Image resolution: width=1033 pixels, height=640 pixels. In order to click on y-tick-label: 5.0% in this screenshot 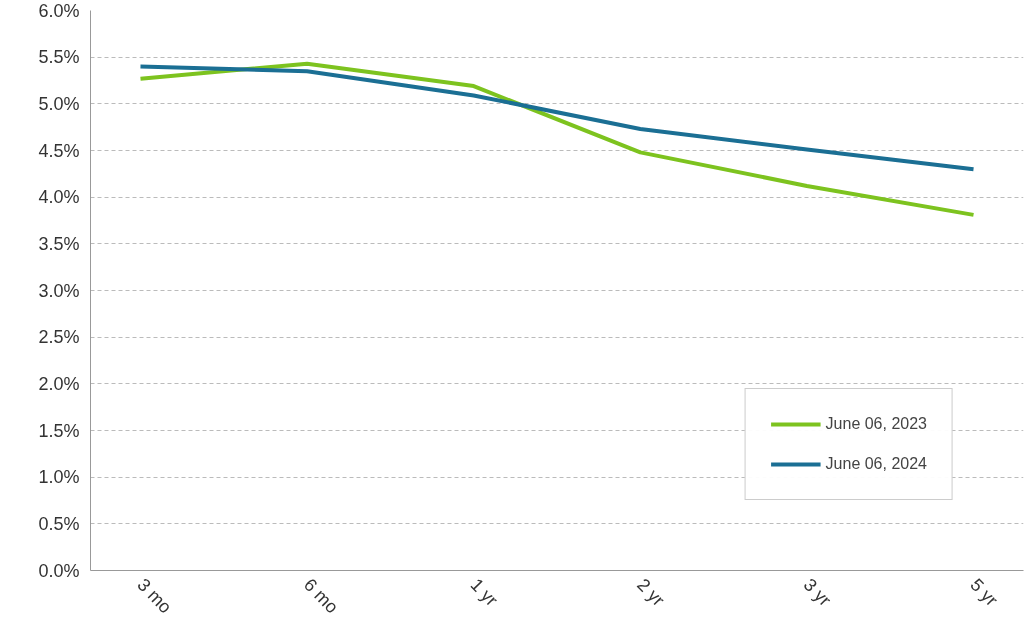, I will do `click(59, 103)`.